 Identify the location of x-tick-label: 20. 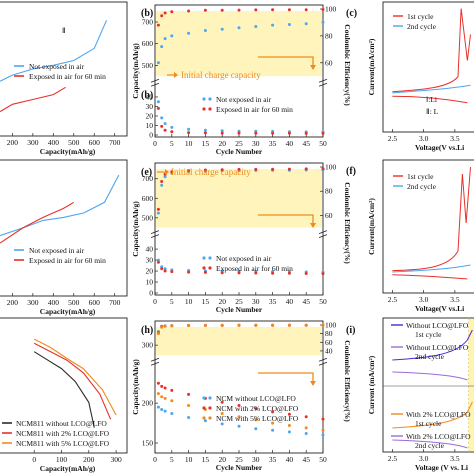
(222, 459).